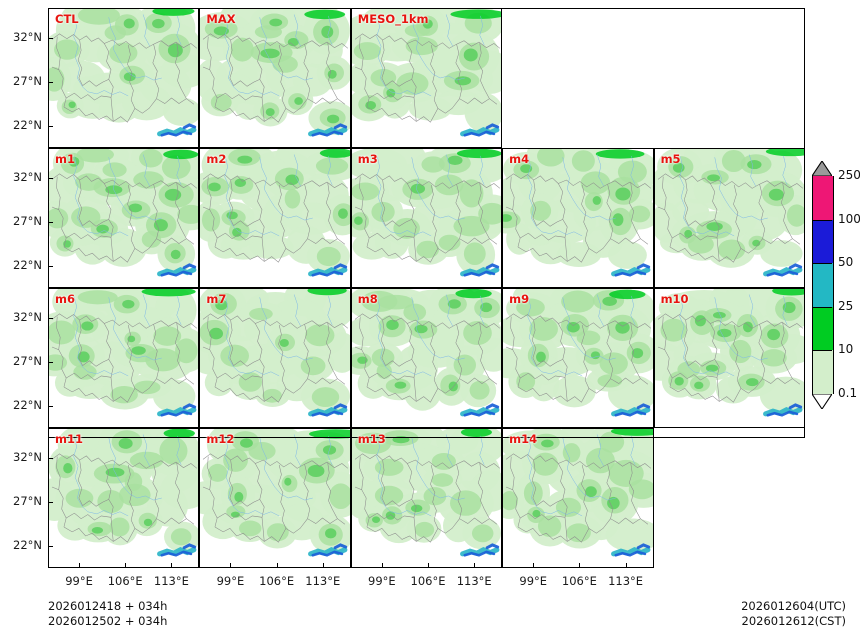 The width and height of the screenshot is (860, 638). What do you see at coordinates (393, 19) in the screenshot?
I see `panel-label: MESO_1km` at bounding box center [393, 19].